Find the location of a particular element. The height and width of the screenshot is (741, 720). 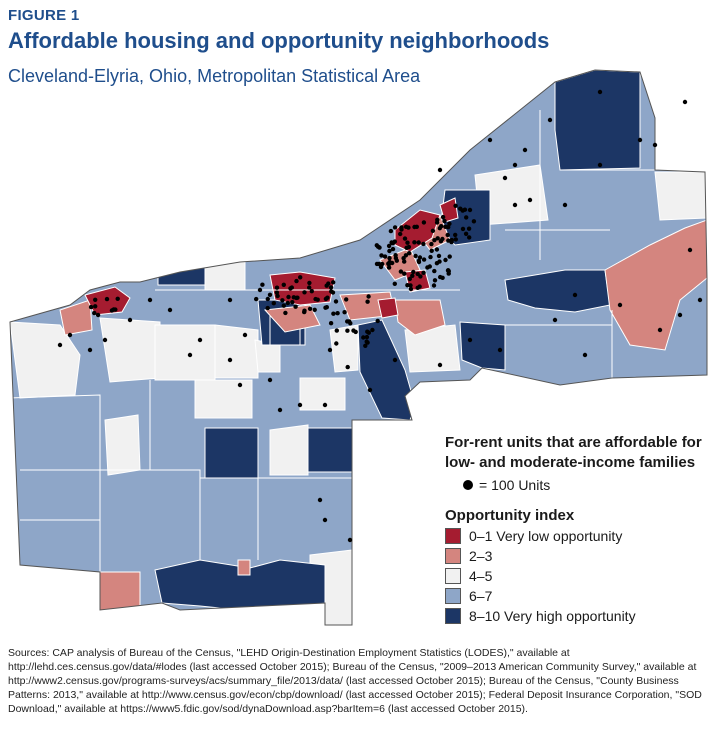

legend-item-4-5: 4–5 is located at coordinates (580, 576).